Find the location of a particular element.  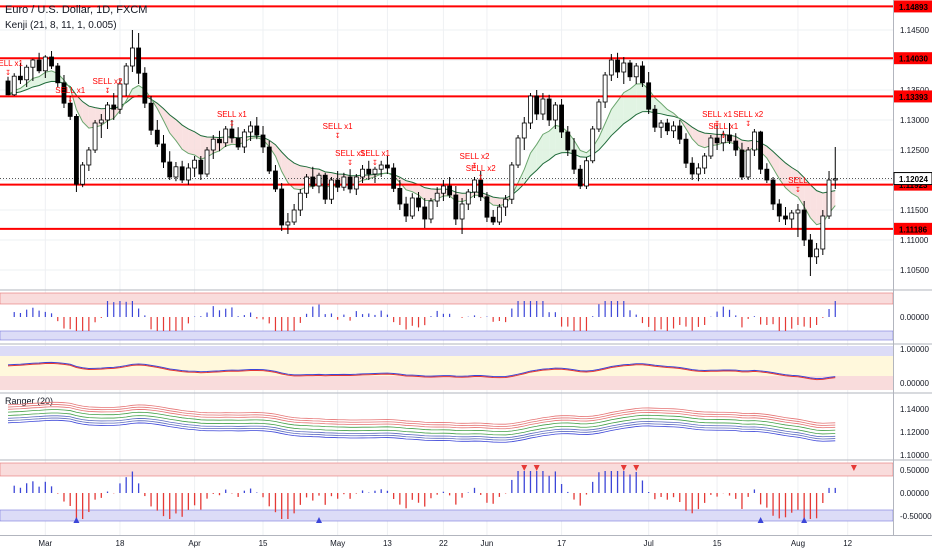

price-tick-label: 1.14500 is located at coordinates (914, 30).